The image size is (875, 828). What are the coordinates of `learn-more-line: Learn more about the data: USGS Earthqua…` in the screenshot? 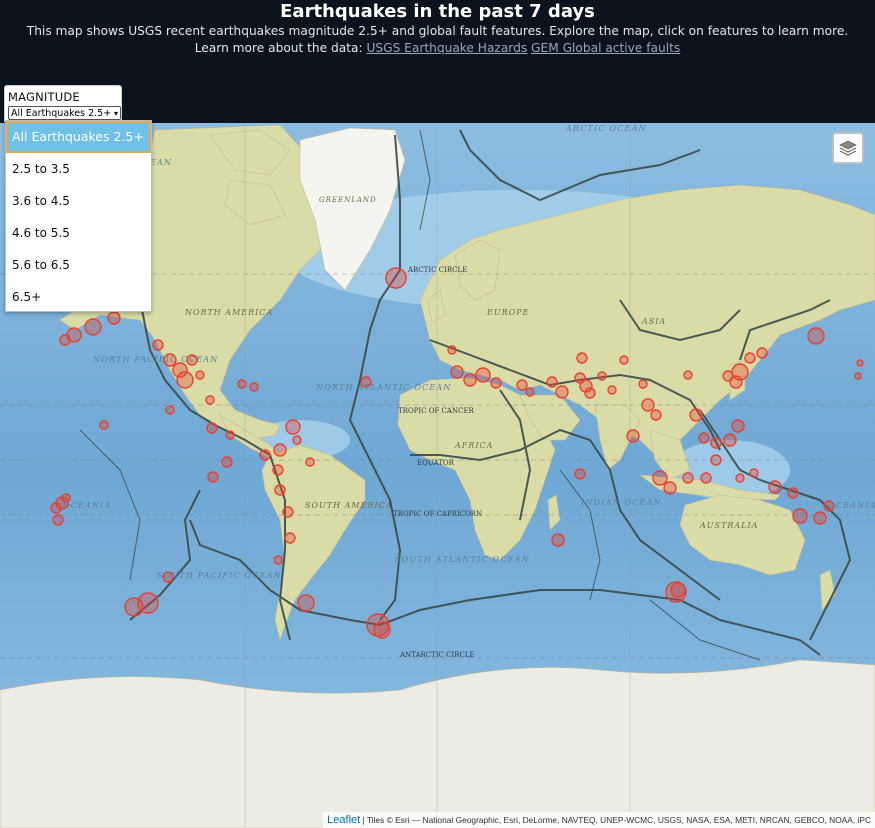 It's located at (437, 48).